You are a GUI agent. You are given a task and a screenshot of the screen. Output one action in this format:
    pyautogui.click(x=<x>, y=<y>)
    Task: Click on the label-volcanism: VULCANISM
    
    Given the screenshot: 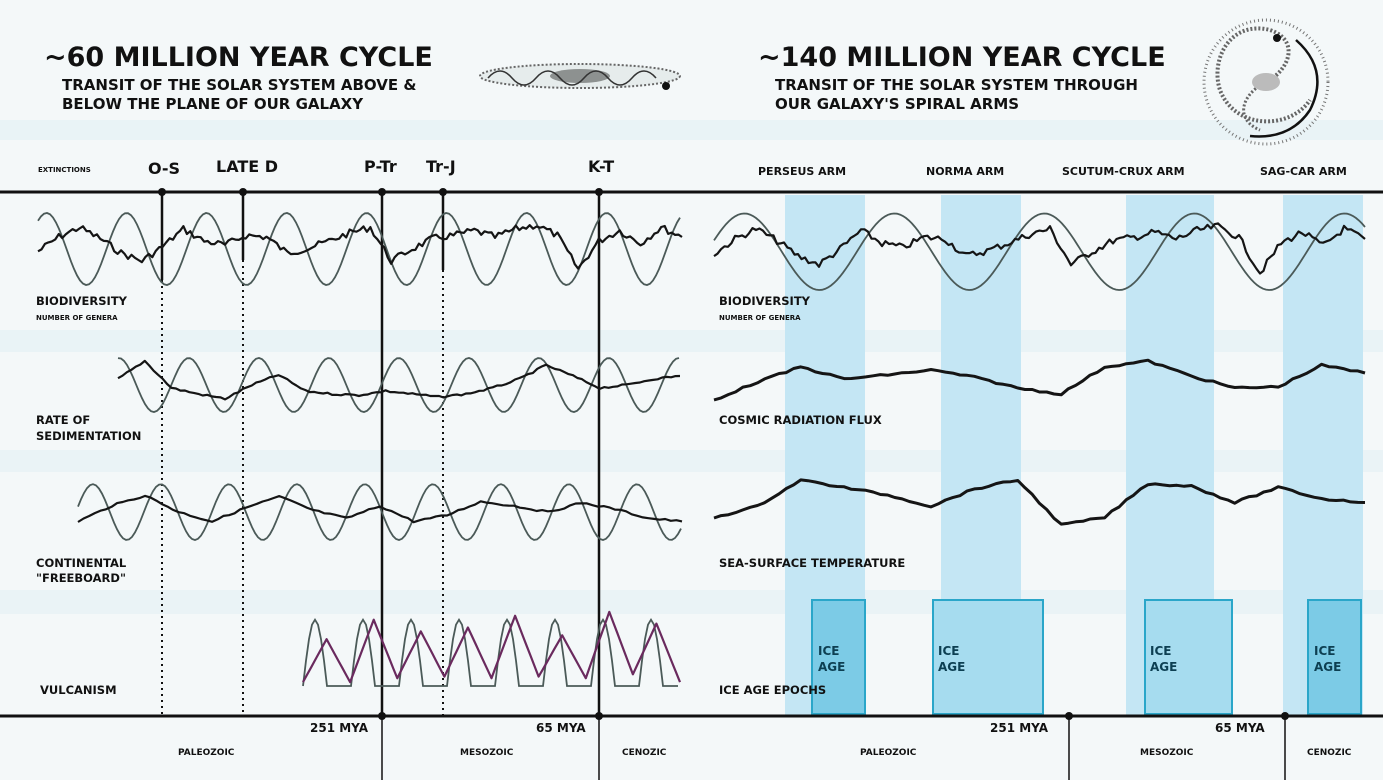 What is the action you would take?
    pyautogui.click(x=78, y=690)
    